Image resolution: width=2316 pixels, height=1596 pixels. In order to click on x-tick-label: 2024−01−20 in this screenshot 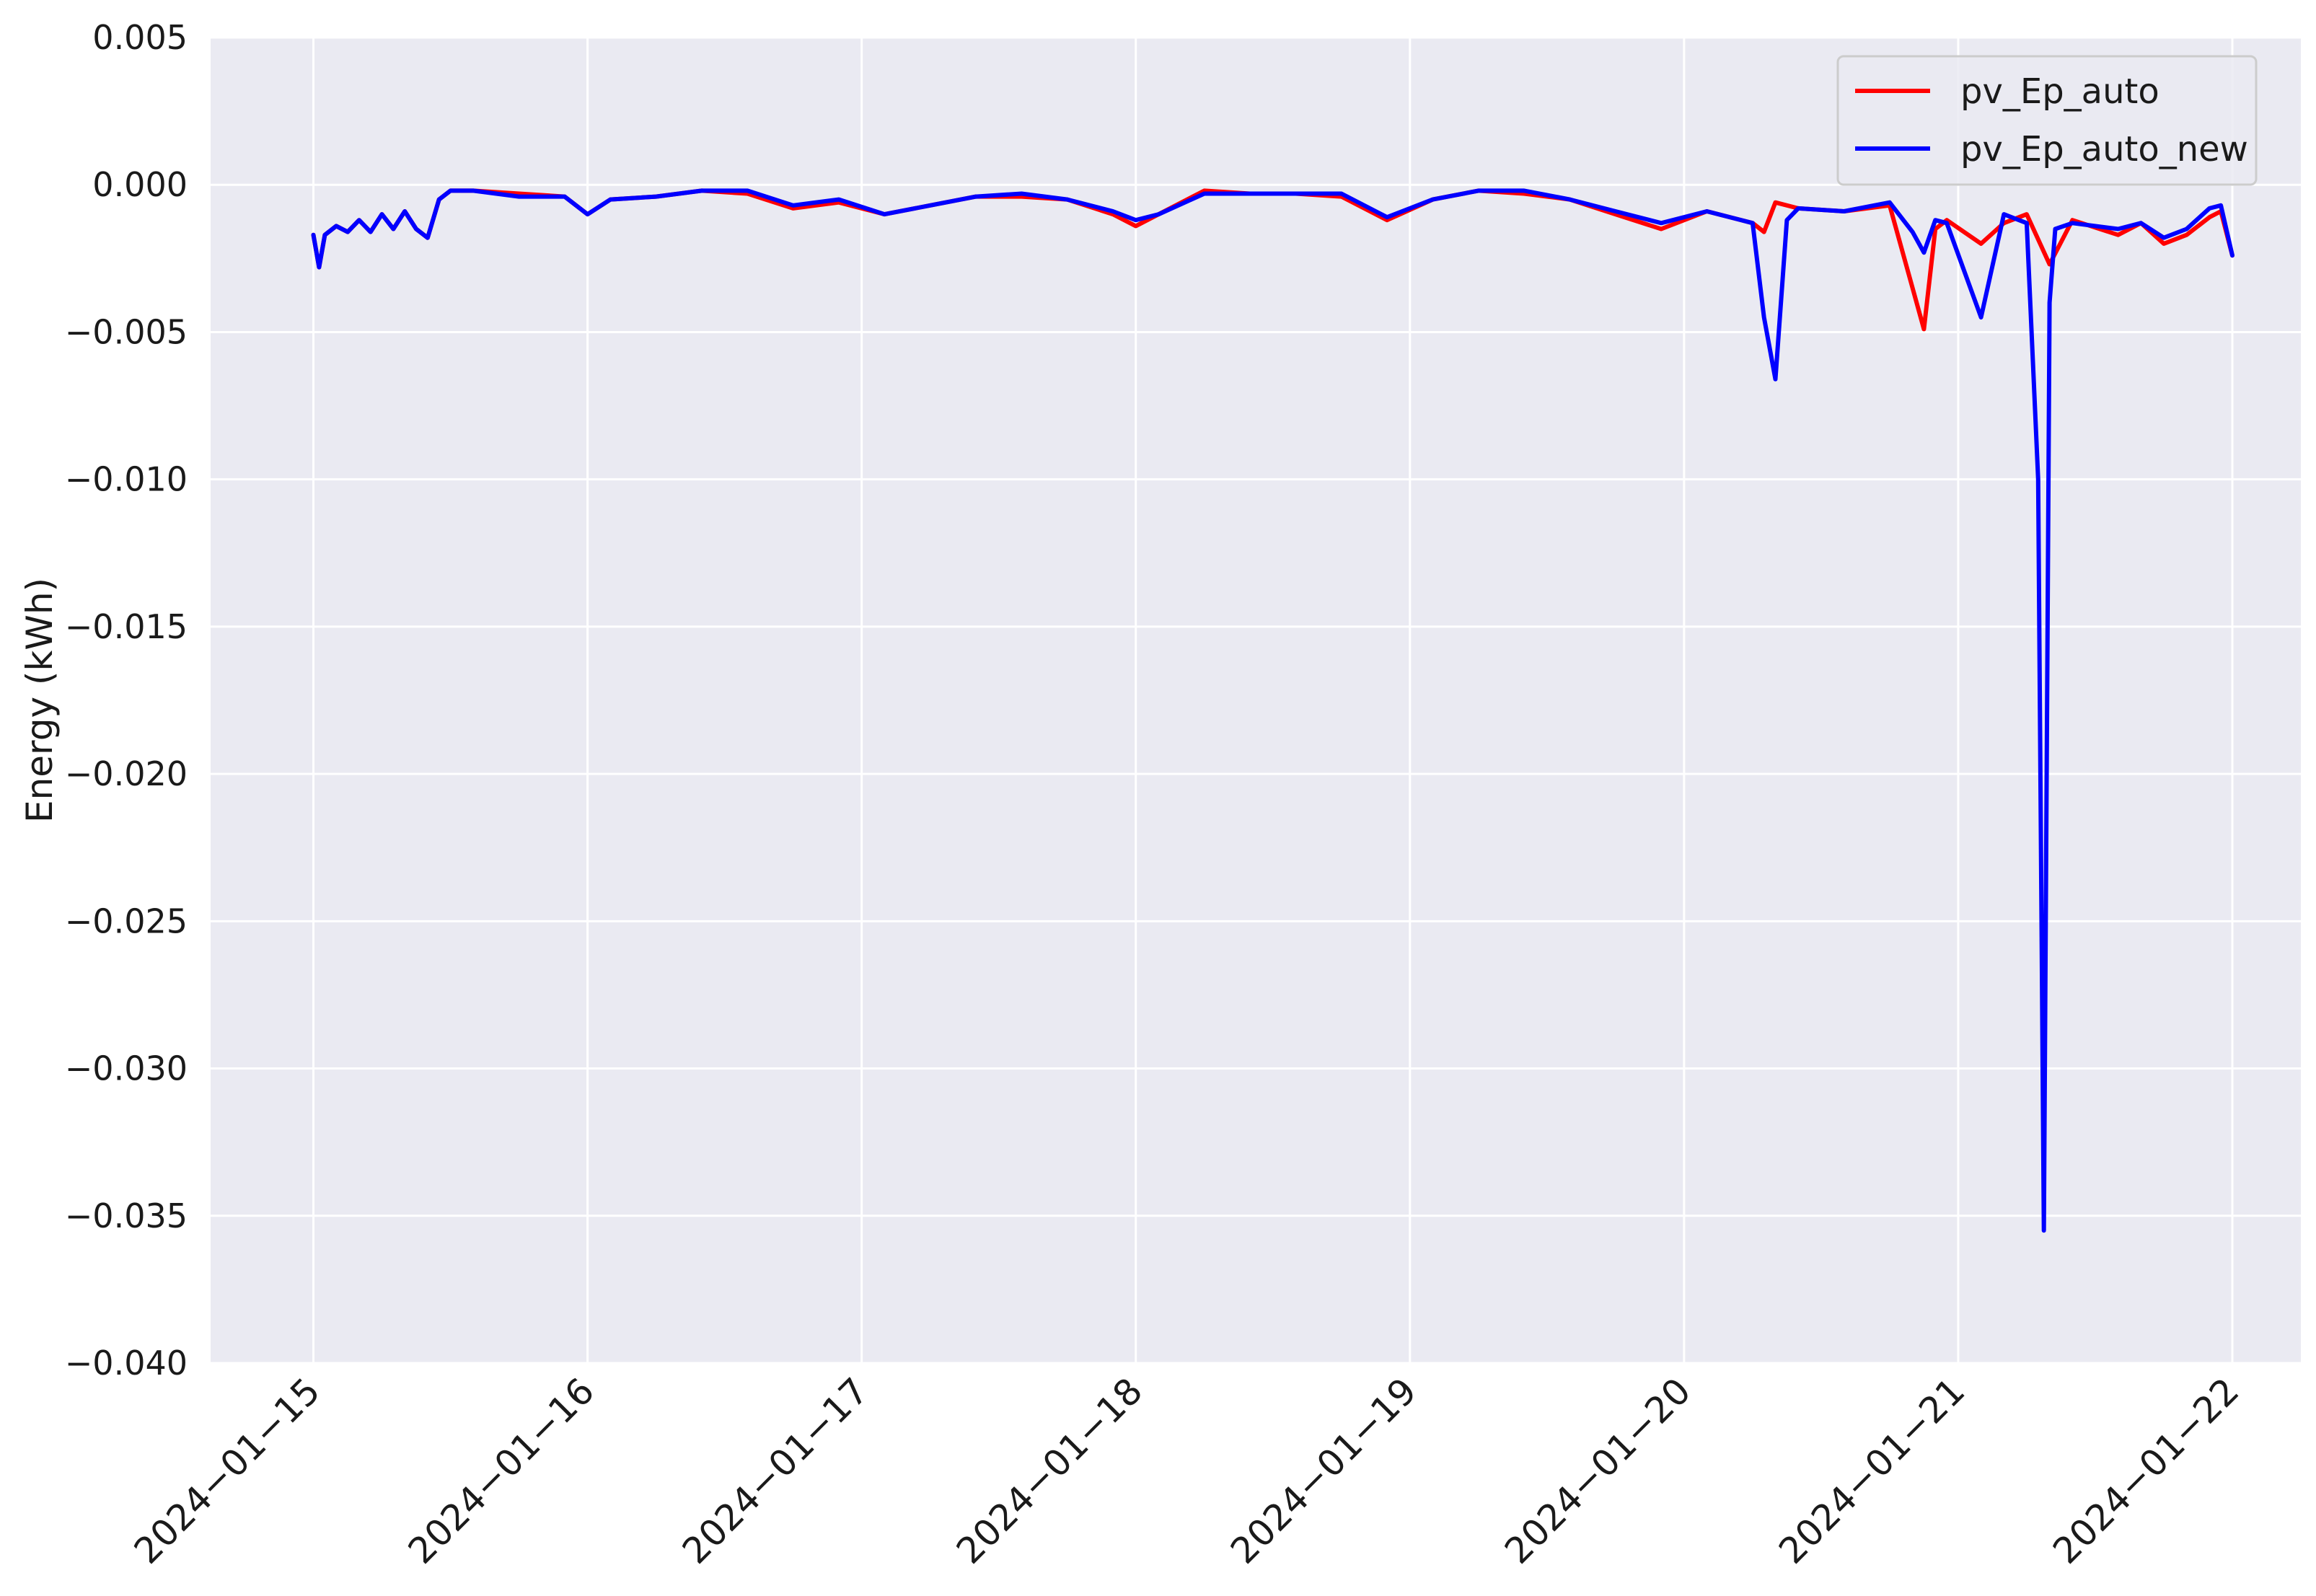, I will do `click(1598, 1470)`.